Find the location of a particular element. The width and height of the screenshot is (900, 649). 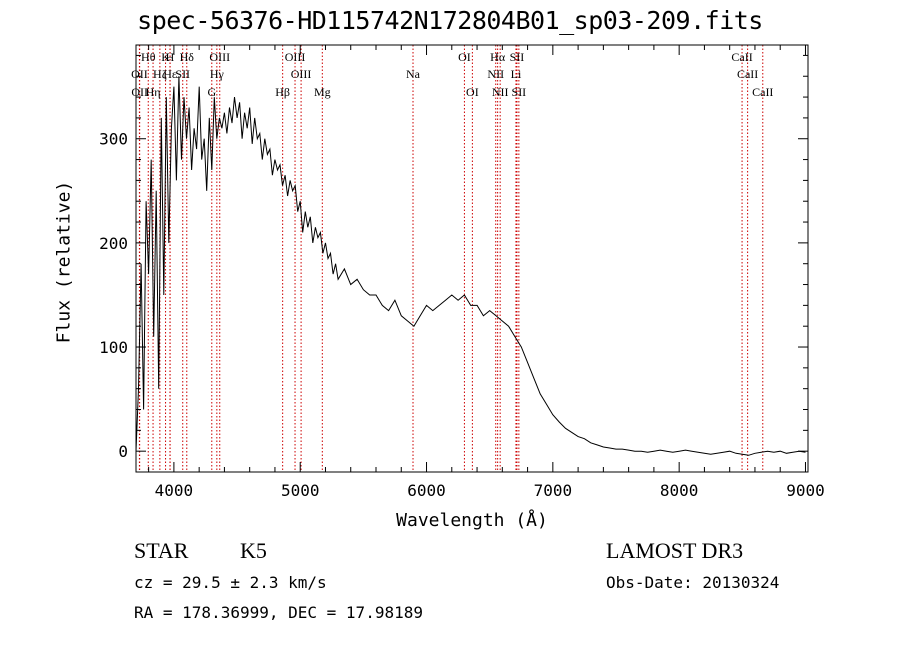

line-label-1: OII is located at coordinates (139, 74).